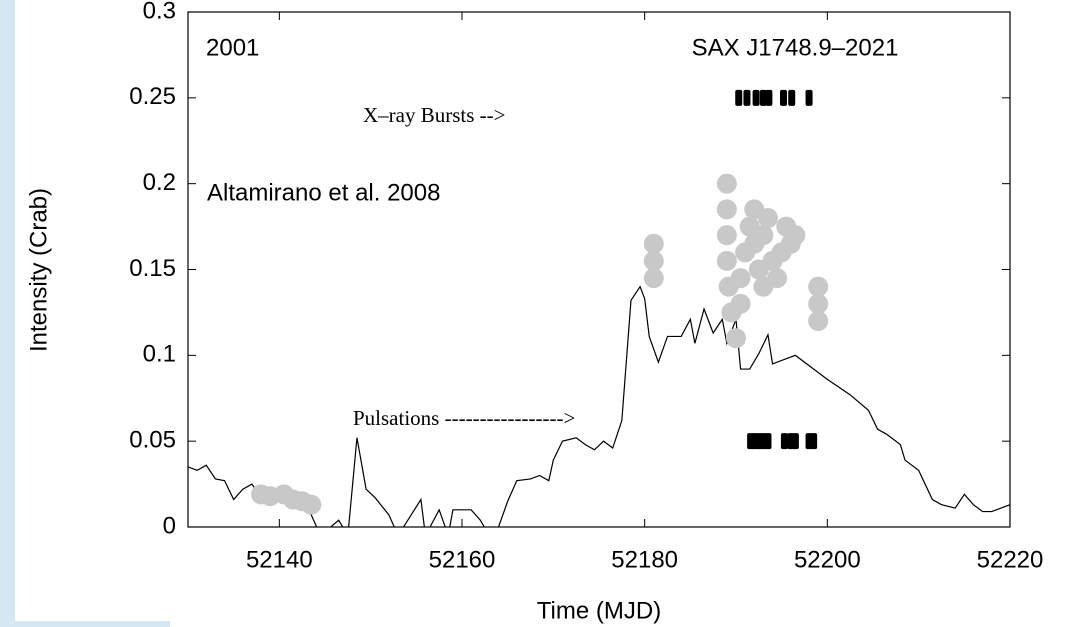 This screenshot has height=627, width=1080. Describe the element at coordinates (827, 559) in the screenshot. I see `x-tick-label: 52200` at that location.